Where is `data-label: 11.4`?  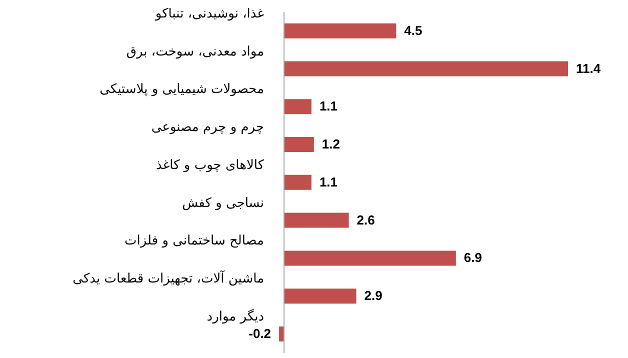 data-label: 11.4 is located at coordinates (589, 68).